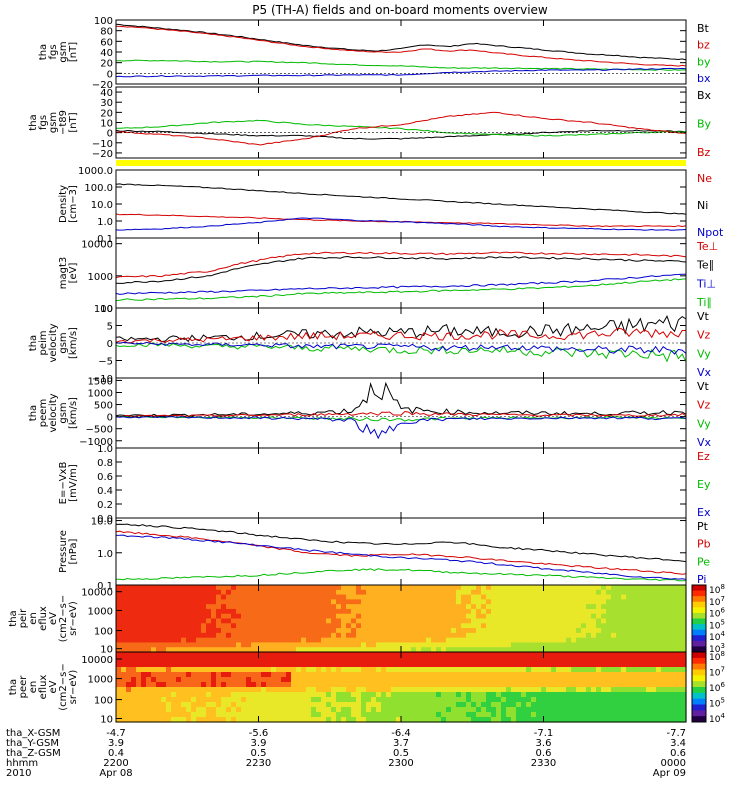 The width and height of the screenshot is (750, 800). I want to click on series-line-Vt, so click(401, 328).